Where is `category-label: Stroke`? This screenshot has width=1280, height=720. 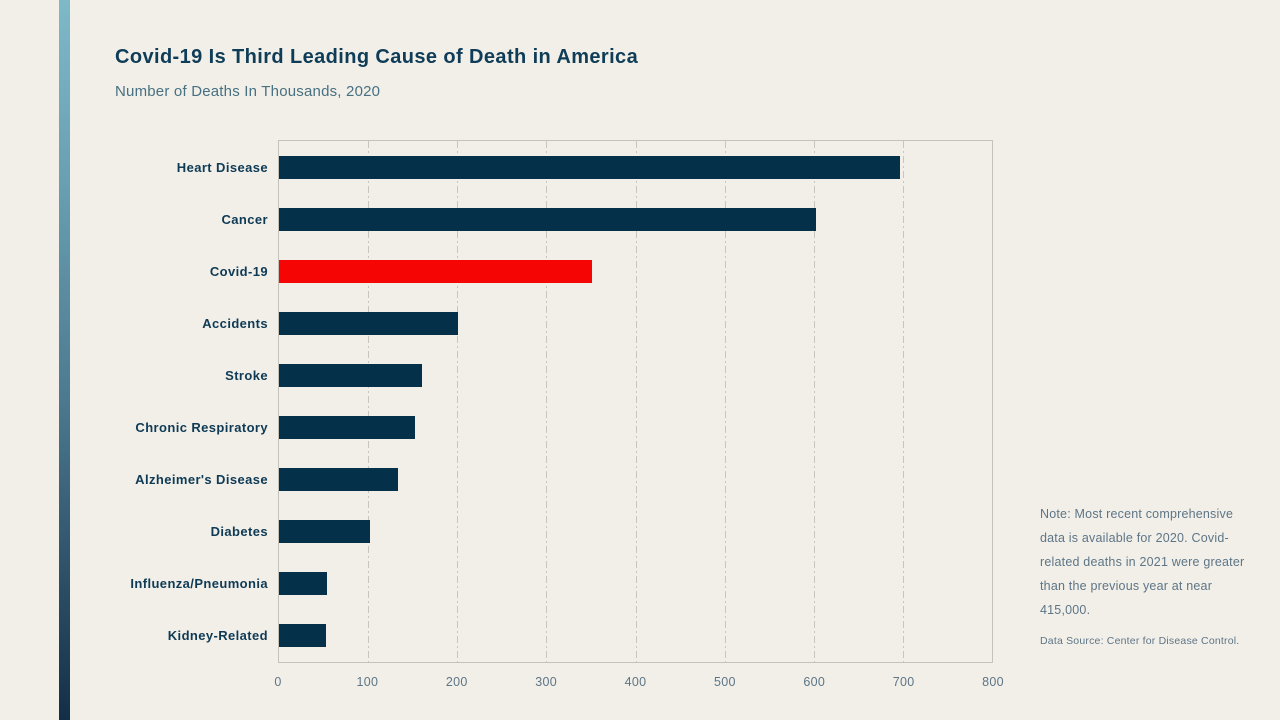
category-label: Stroke is located at coordinates (246, 375).